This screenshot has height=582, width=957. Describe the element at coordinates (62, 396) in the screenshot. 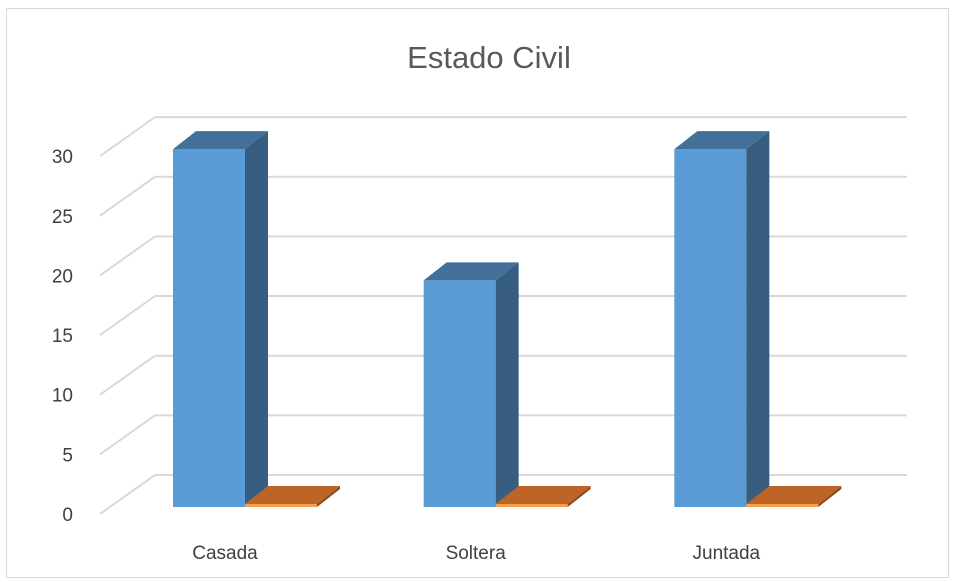

I see `y-tick-label: 10` at that location.